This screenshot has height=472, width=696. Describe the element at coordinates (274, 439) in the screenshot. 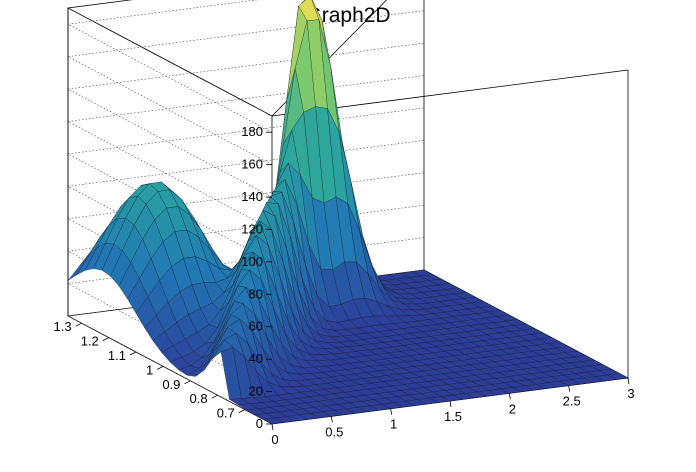

I see `x-tick-label: 0` at that location.